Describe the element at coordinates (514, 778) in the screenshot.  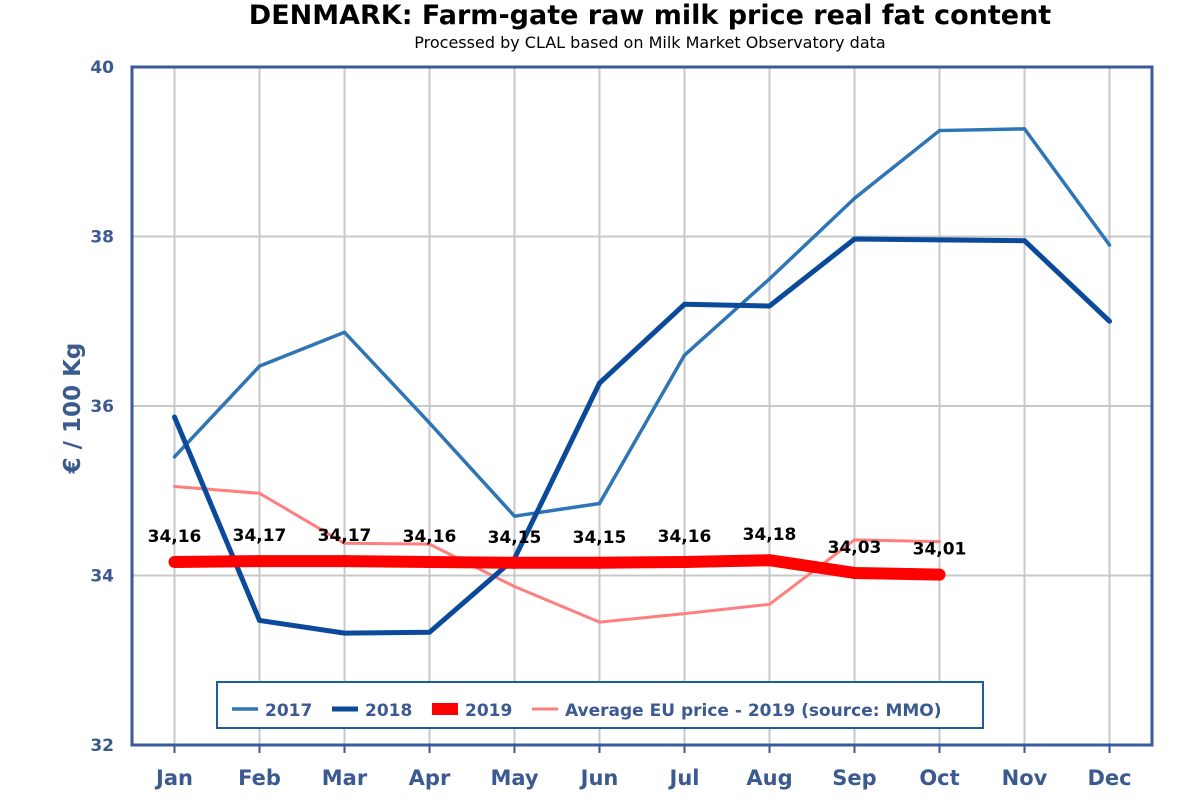
I see `x-tick-label: May` at that location.